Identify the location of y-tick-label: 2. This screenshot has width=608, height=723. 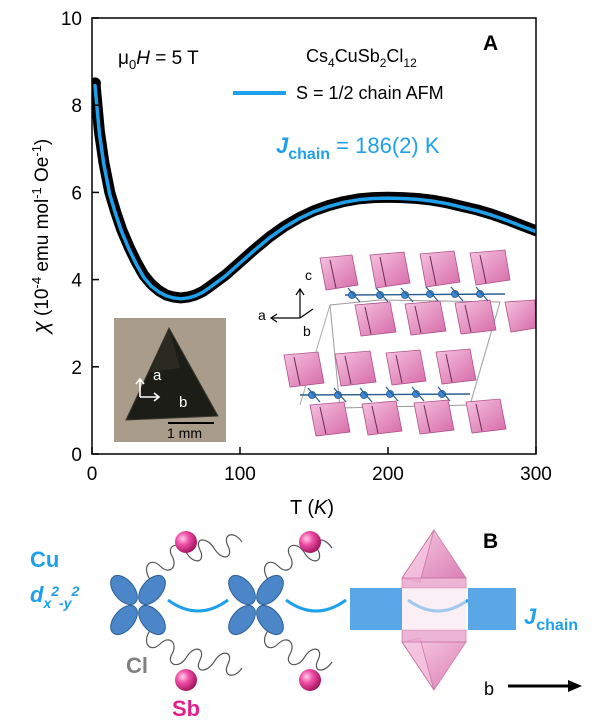
(76, 368).